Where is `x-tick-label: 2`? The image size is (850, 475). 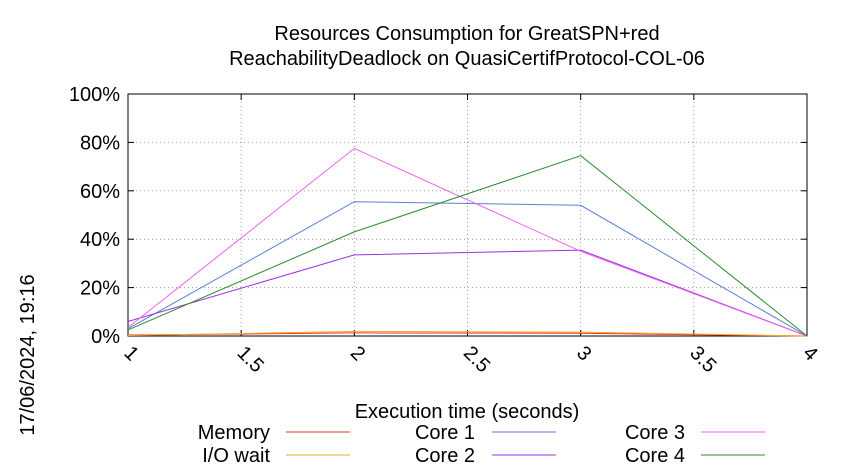 x-tick-label: 2 is located at coordinates (357, 353).